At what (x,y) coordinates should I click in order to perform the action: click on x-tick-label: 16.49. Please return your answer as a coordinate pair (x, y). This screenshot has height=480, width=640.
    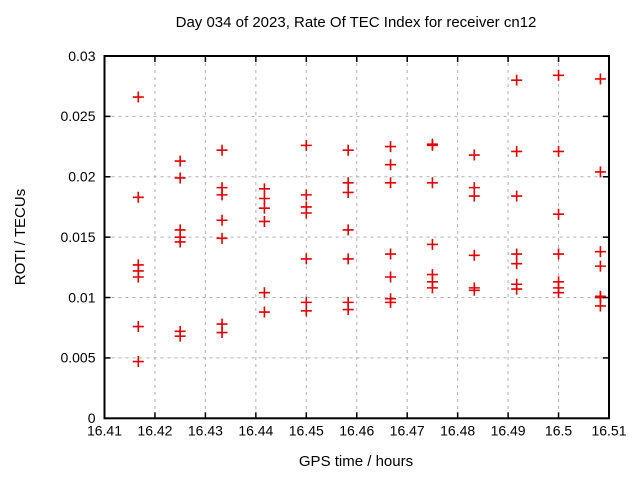
    Looking at the image, I should click on (508, 430).